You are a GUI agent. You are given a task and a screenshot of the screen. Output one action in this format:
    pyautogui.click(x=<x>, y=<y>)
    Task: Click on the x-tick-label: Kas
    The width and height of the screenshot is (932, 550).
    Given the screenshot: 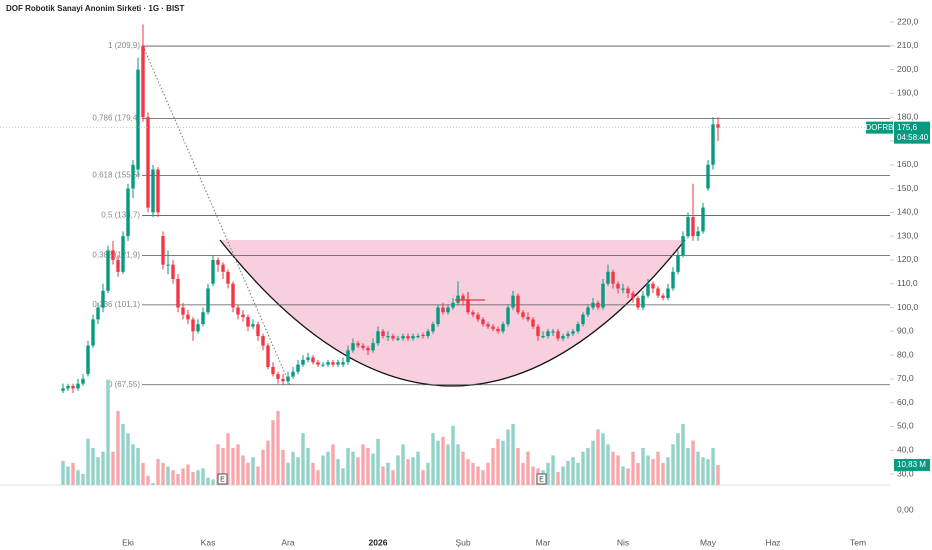 What is the action you would take?
    pyautogui.click(x=208, y=542)
    